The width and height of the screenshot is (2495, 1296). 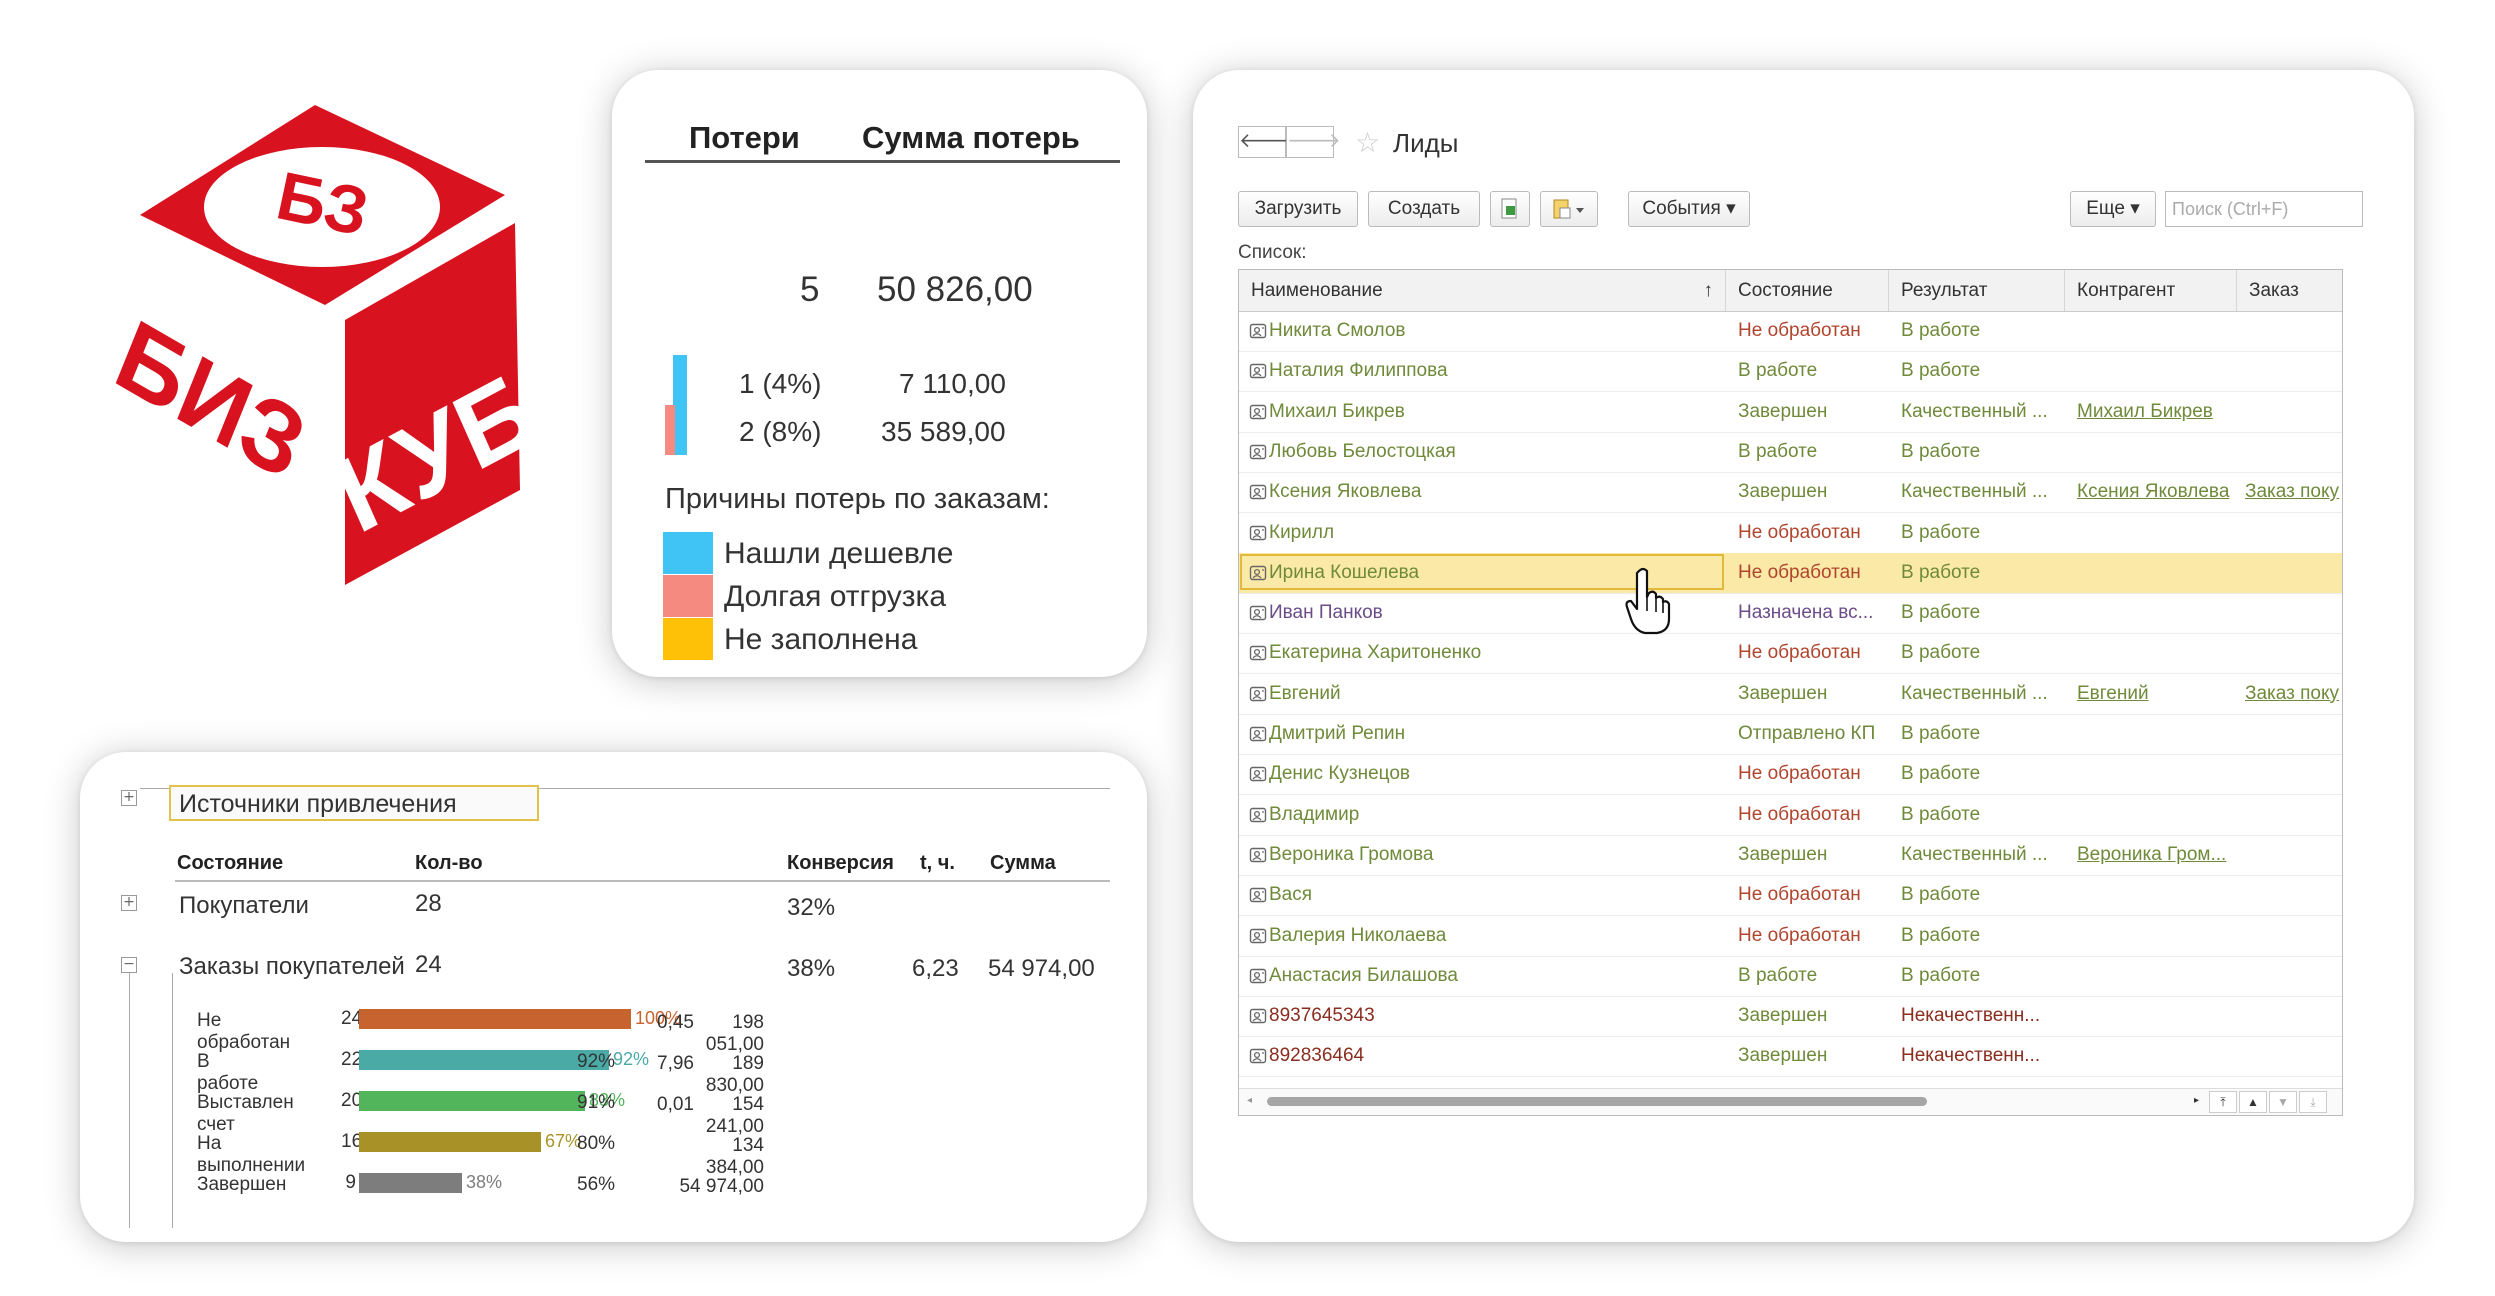 What do you see at coordinates (2274, 290) in the screenshot?
I see `col-order-header: Заказ` at bounding box center [2274, 290].